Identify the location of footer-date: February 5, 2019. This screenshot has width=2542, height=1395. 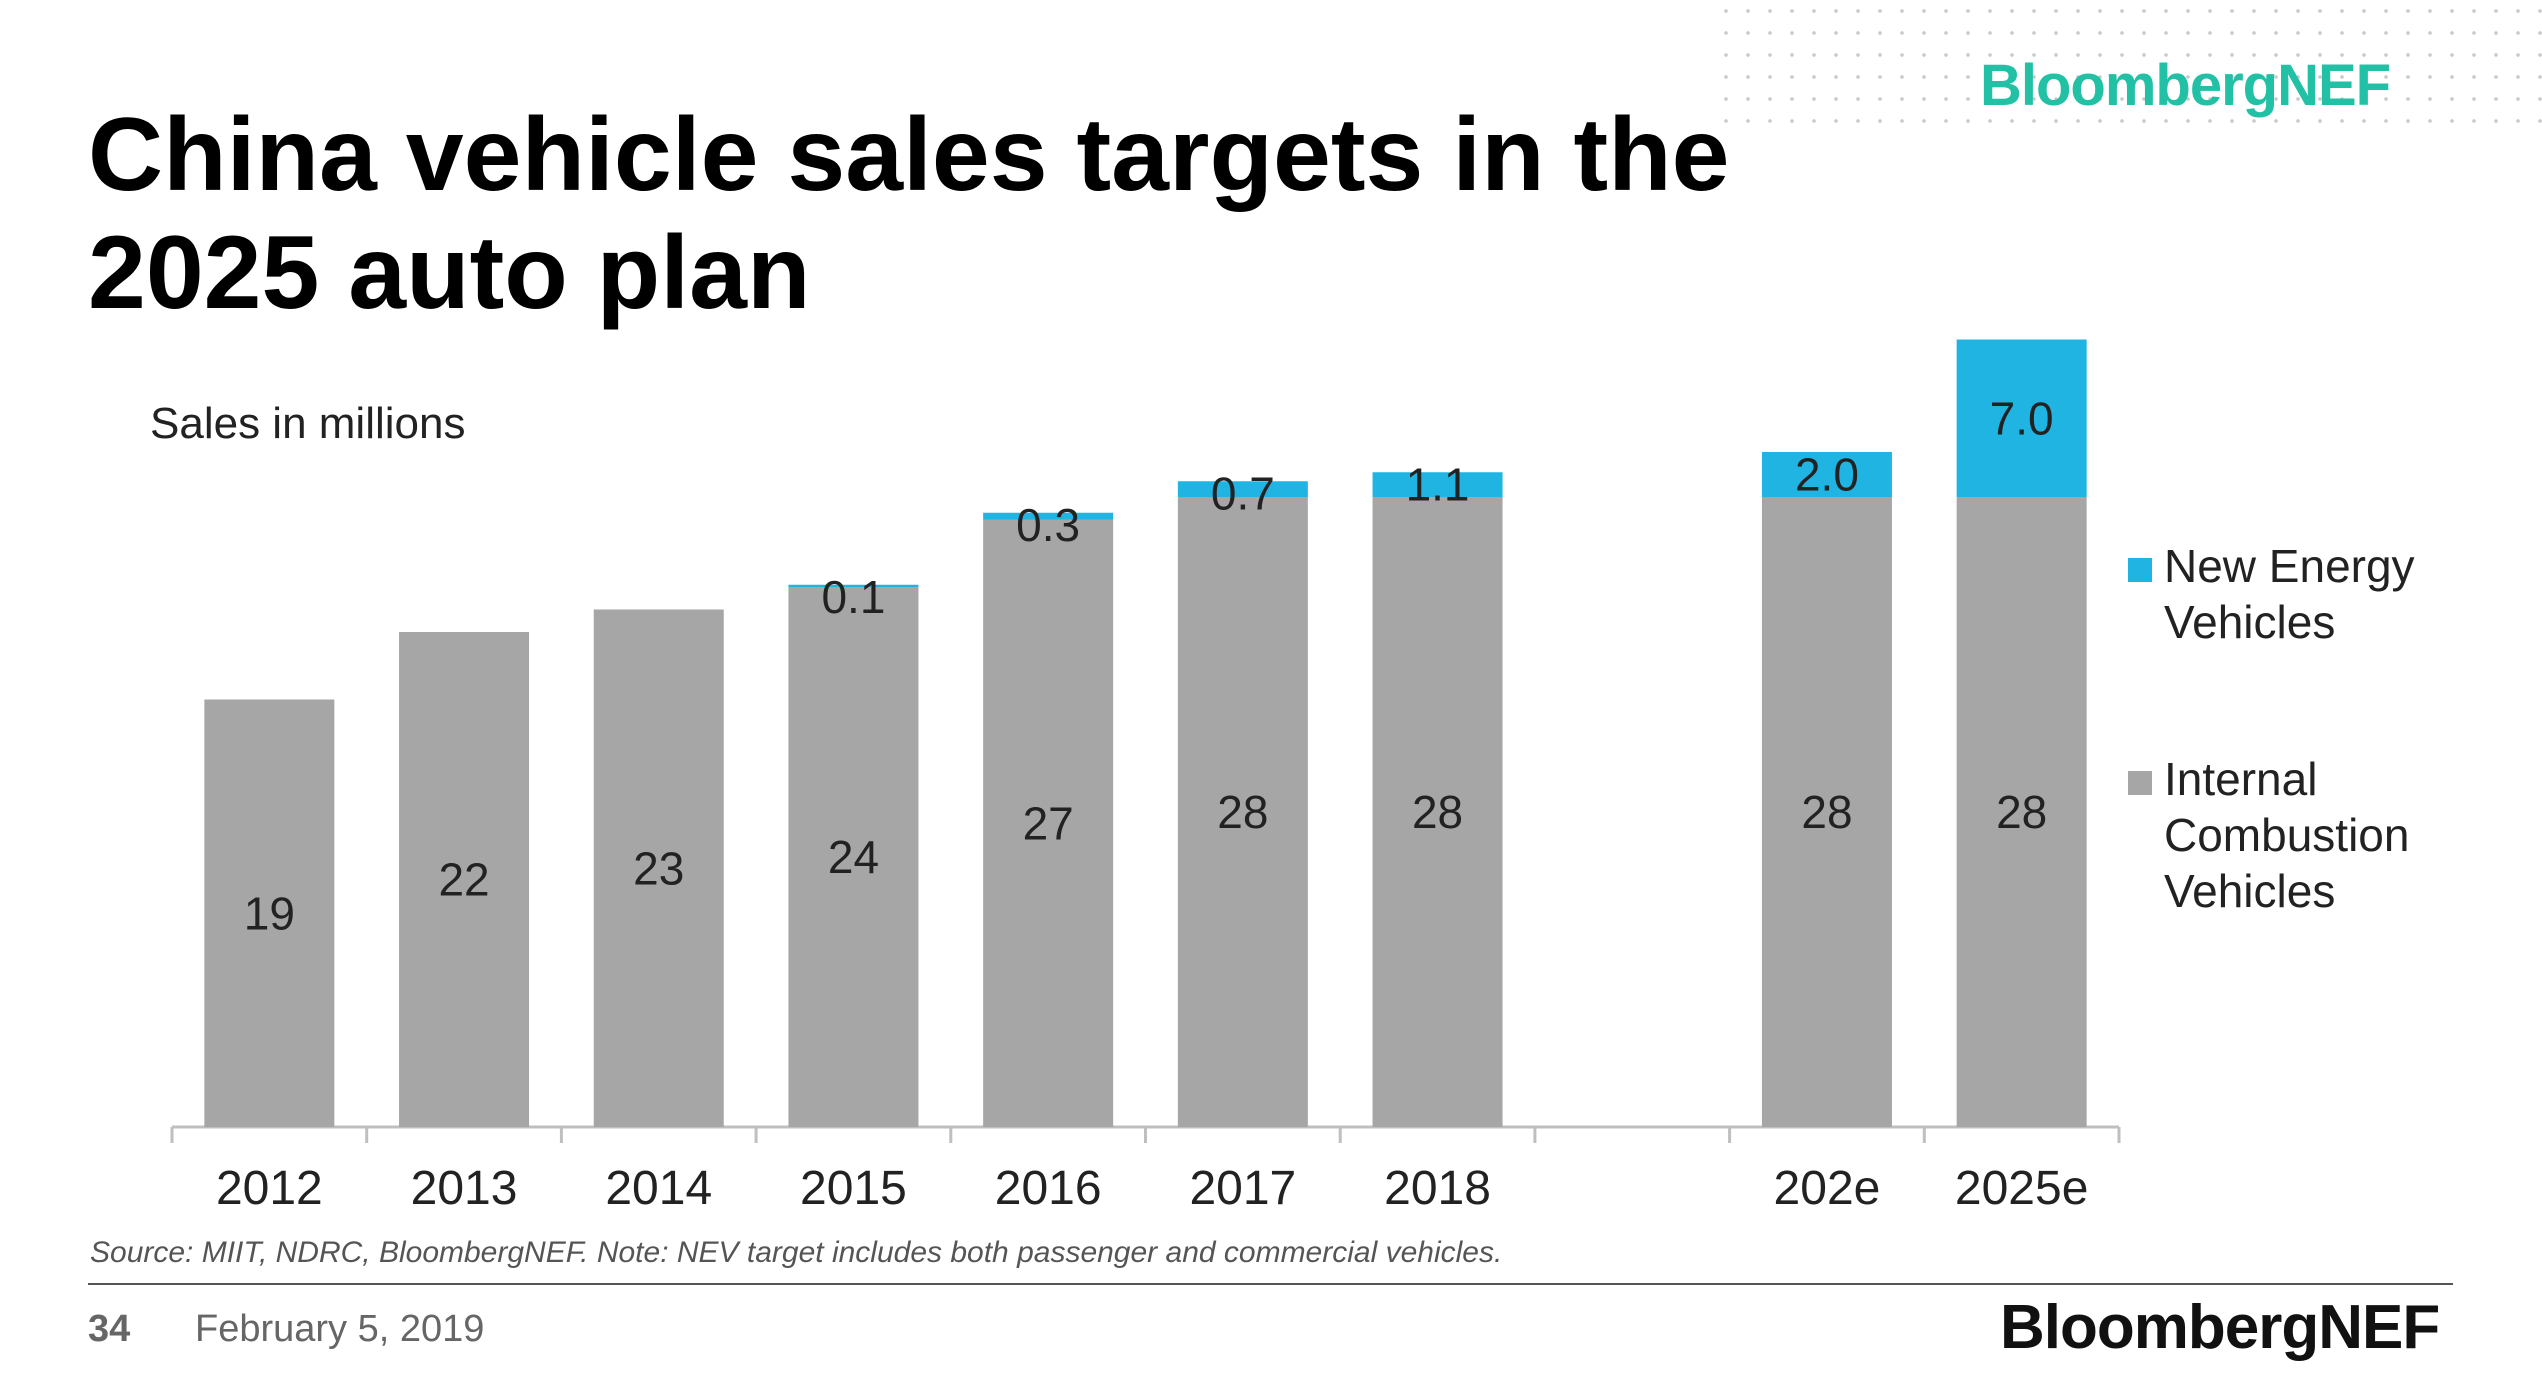
(340, 1329).